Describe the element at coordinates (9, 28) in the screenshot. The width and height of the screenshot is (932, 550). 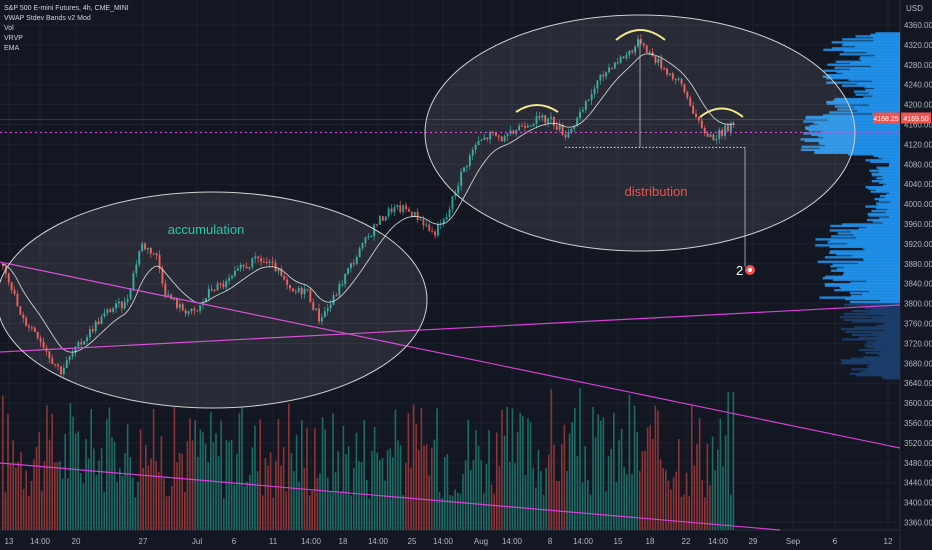
I see `indicator-vol: Vol` at that location.